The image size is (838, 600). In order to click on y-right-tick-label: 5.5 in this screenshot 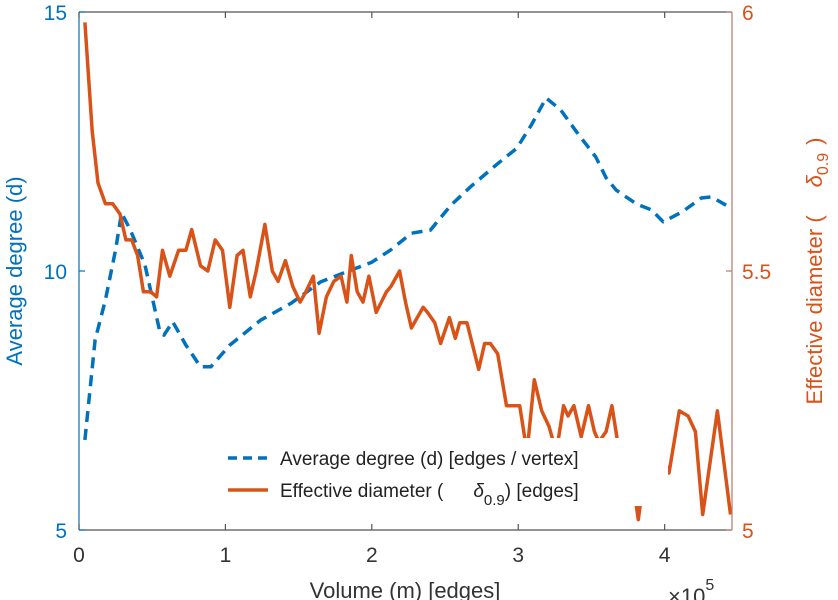, I will do `click(756, 272)`.